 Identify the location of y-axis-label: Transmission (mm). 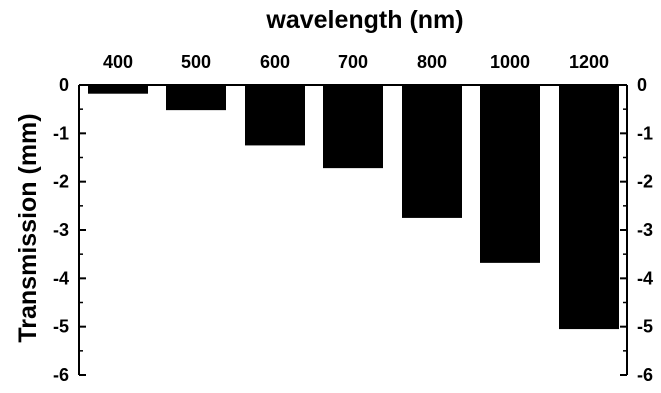
(28, 227).